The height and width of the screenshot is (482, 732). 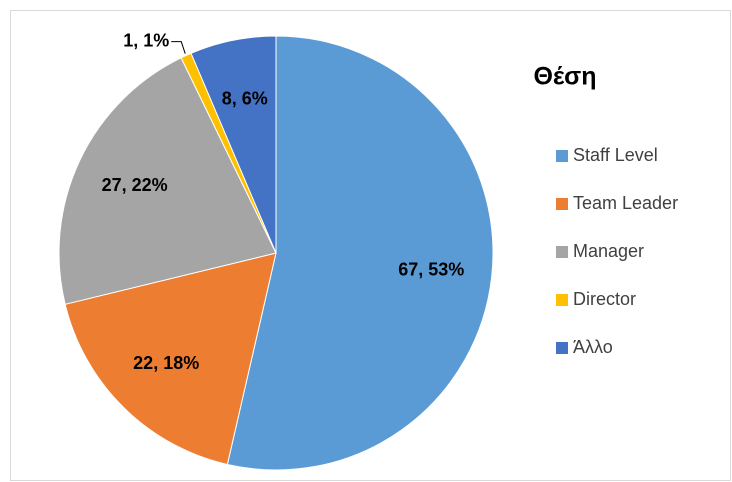 I want to click on data-label: 27, 22%, so click(x=135, y=185).